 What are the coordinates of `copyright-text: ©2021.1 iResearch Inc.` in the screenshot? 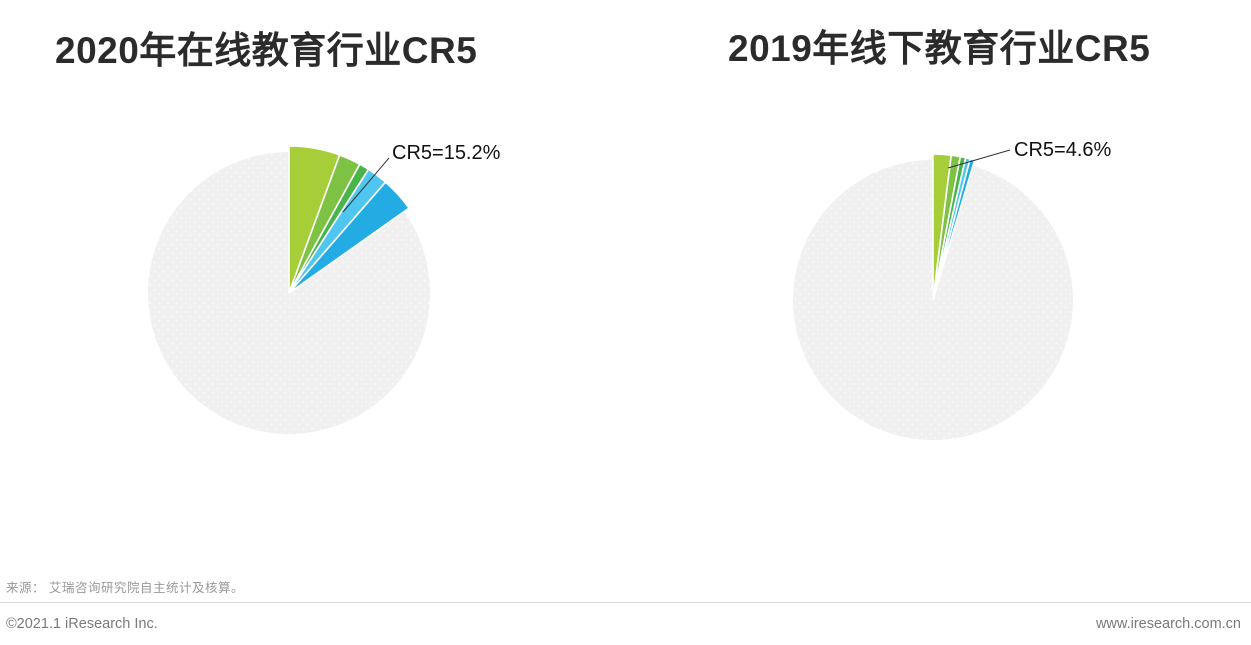 It's located at (82, 624).